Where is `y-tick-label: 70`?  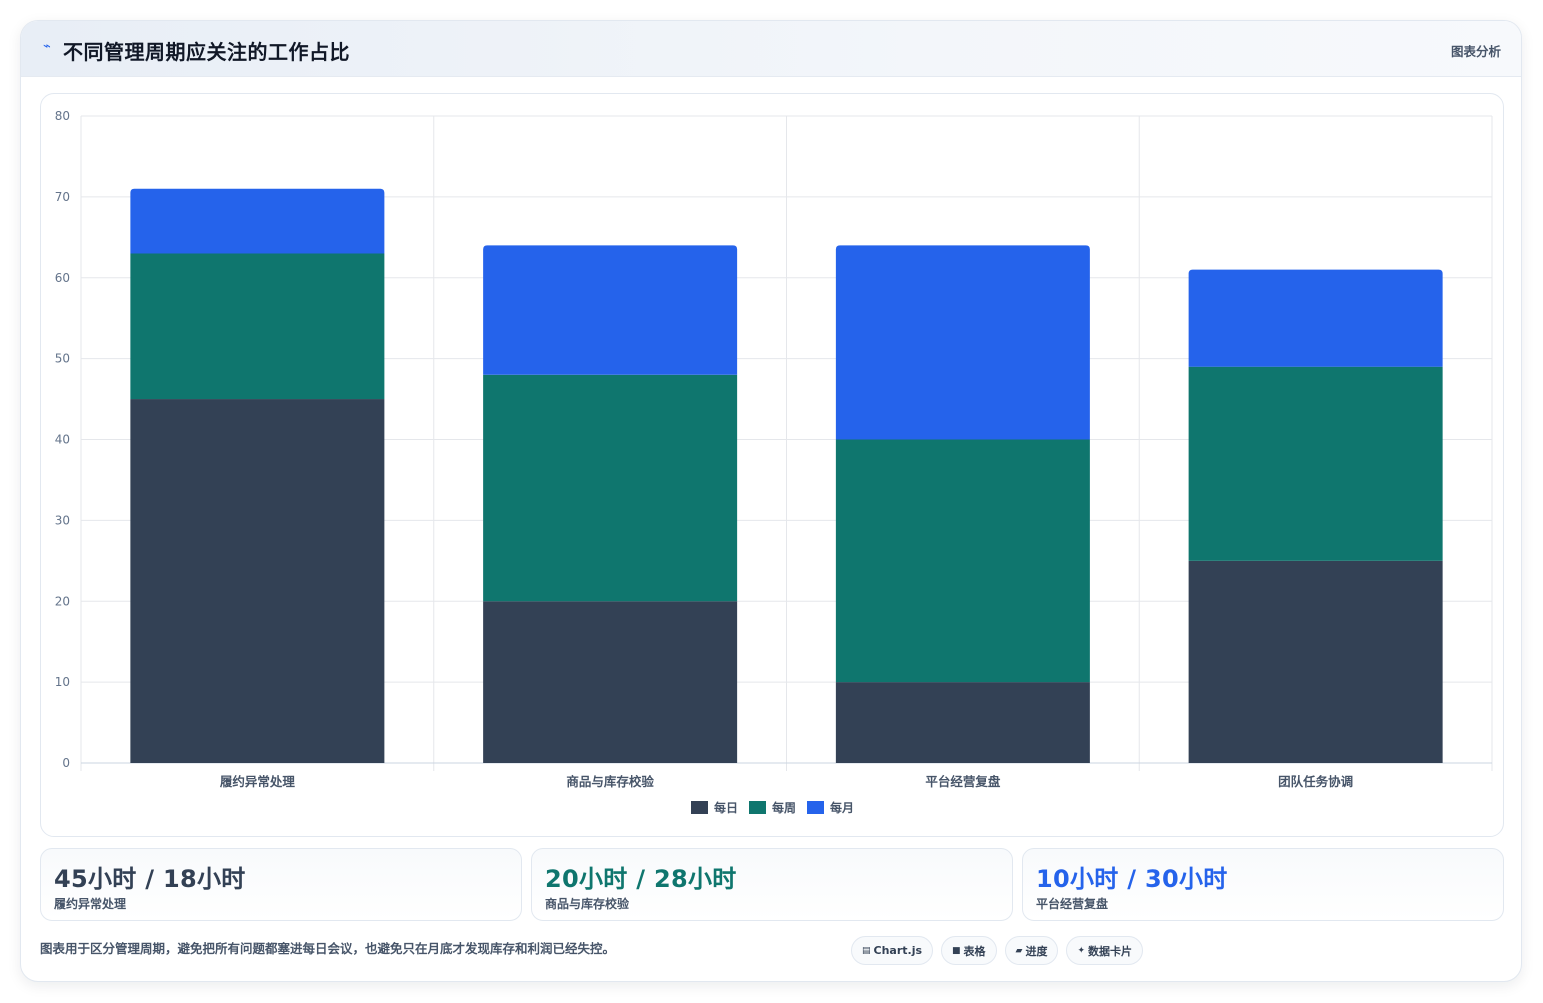 y-tick-label: 70 is located at coordinates (62, 197).